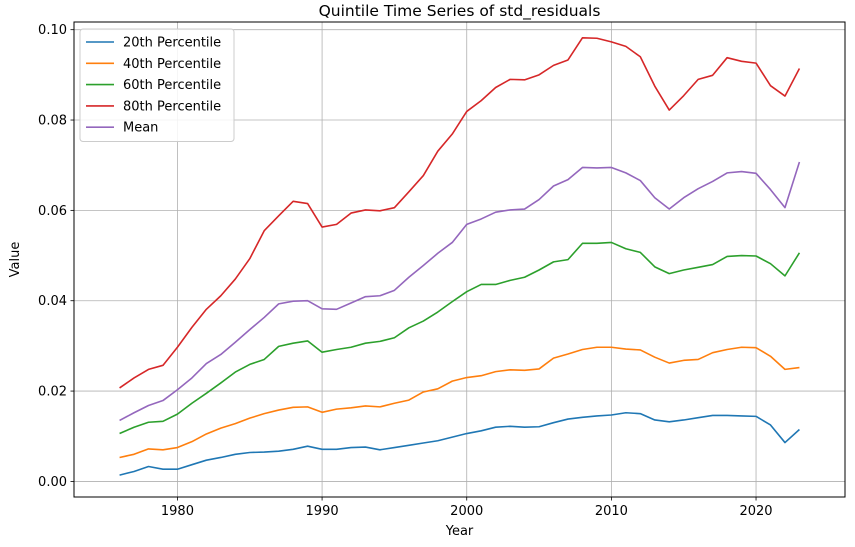 The width and height of the screenshot is (855, 547). What do you see at coordinates (52, 392) in the screenshot?
I see `y-tick-label: 0.02` at bounding box center [52, 392].